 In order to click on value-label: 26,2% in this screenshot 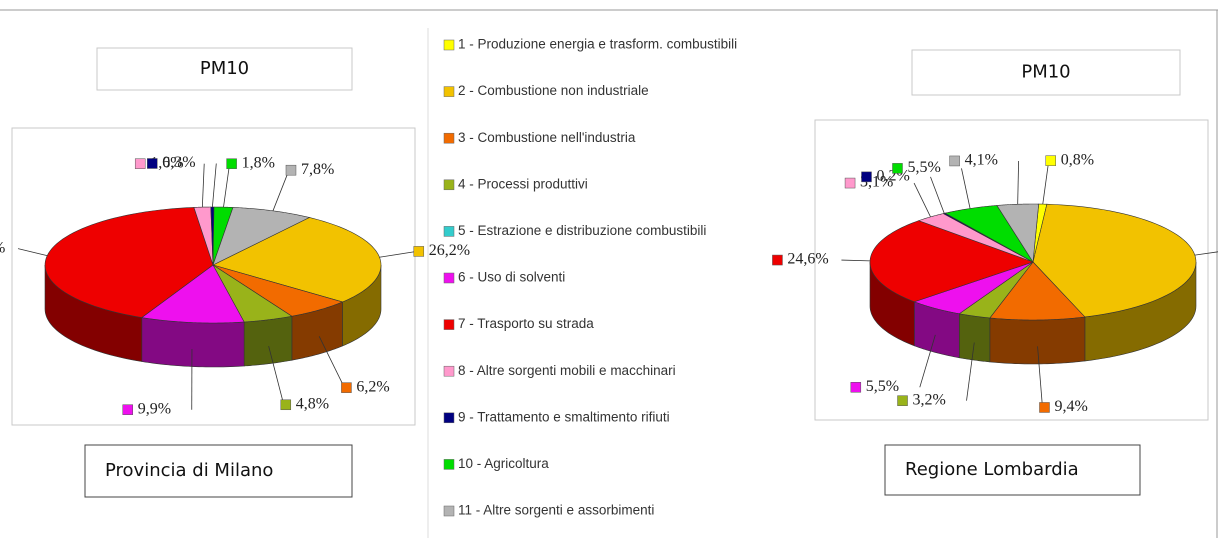, I will do `click(449, 250)`.